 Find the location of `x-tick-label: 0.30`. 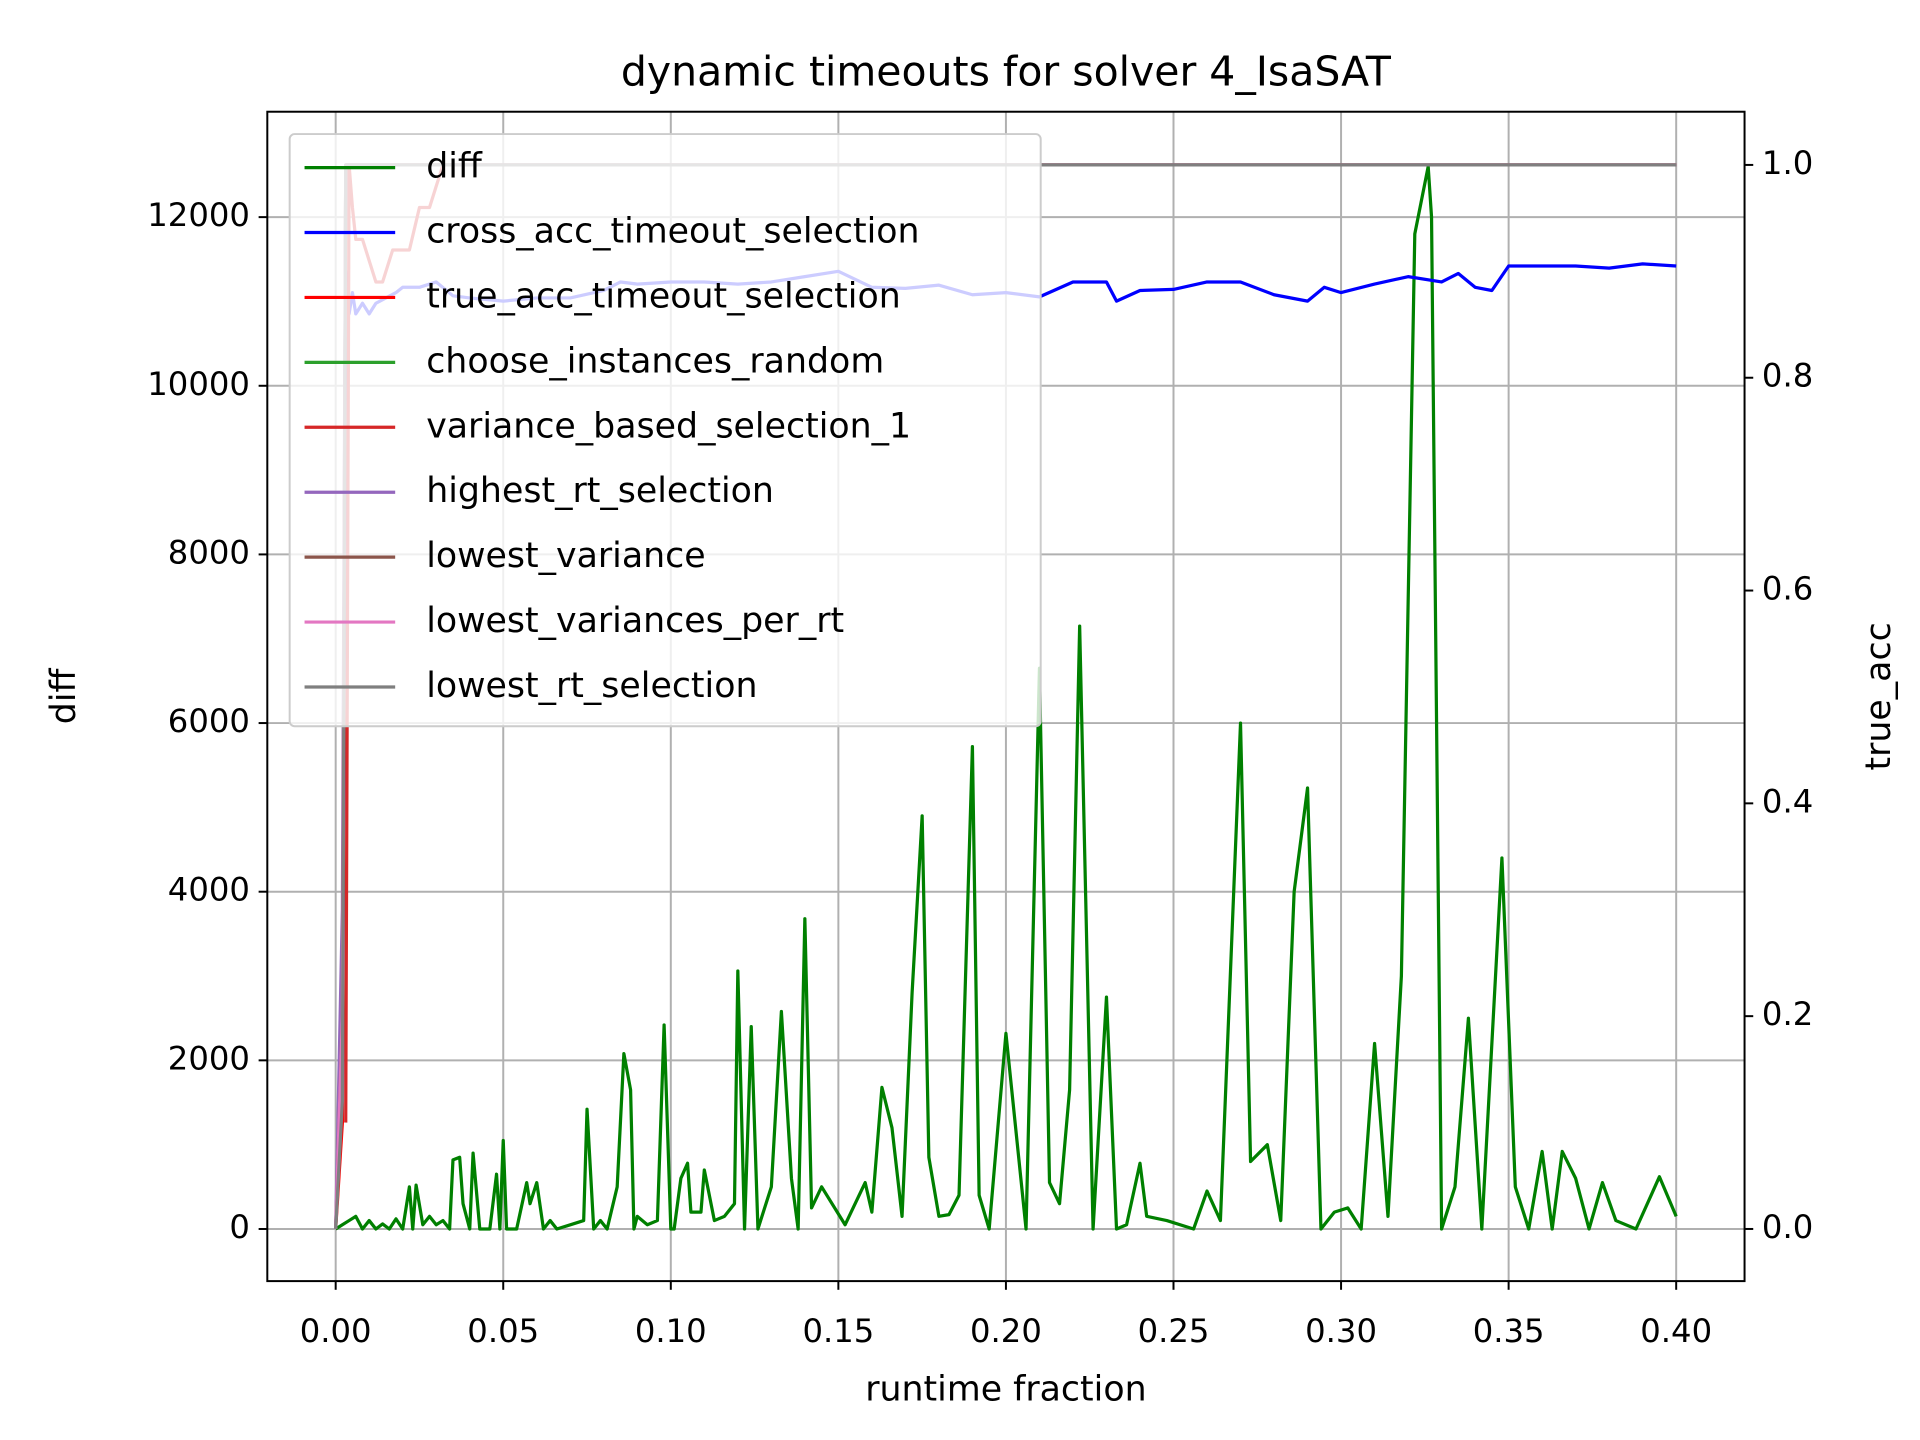

x-tick-label: 0.30 is located at coordinates (1341, 1331).